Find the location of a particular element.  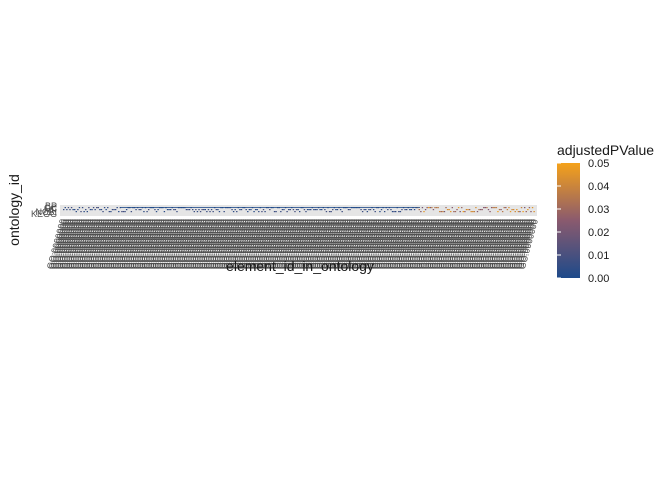

y-tick-label: KEGG is located at coordinates (44, 214).